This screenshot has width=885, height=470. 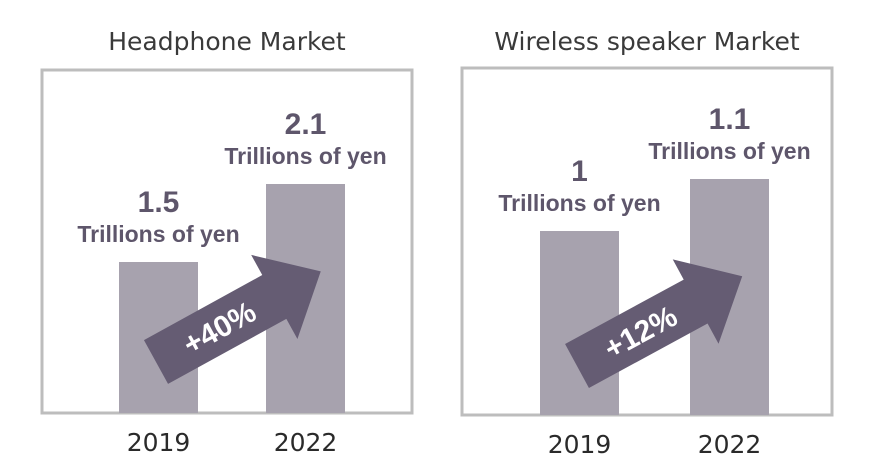 What do you see at coordinates (646, 41) in the screenshot?
I see `chart-title: Wireless speaker Market` at bounding box center [646, 41].